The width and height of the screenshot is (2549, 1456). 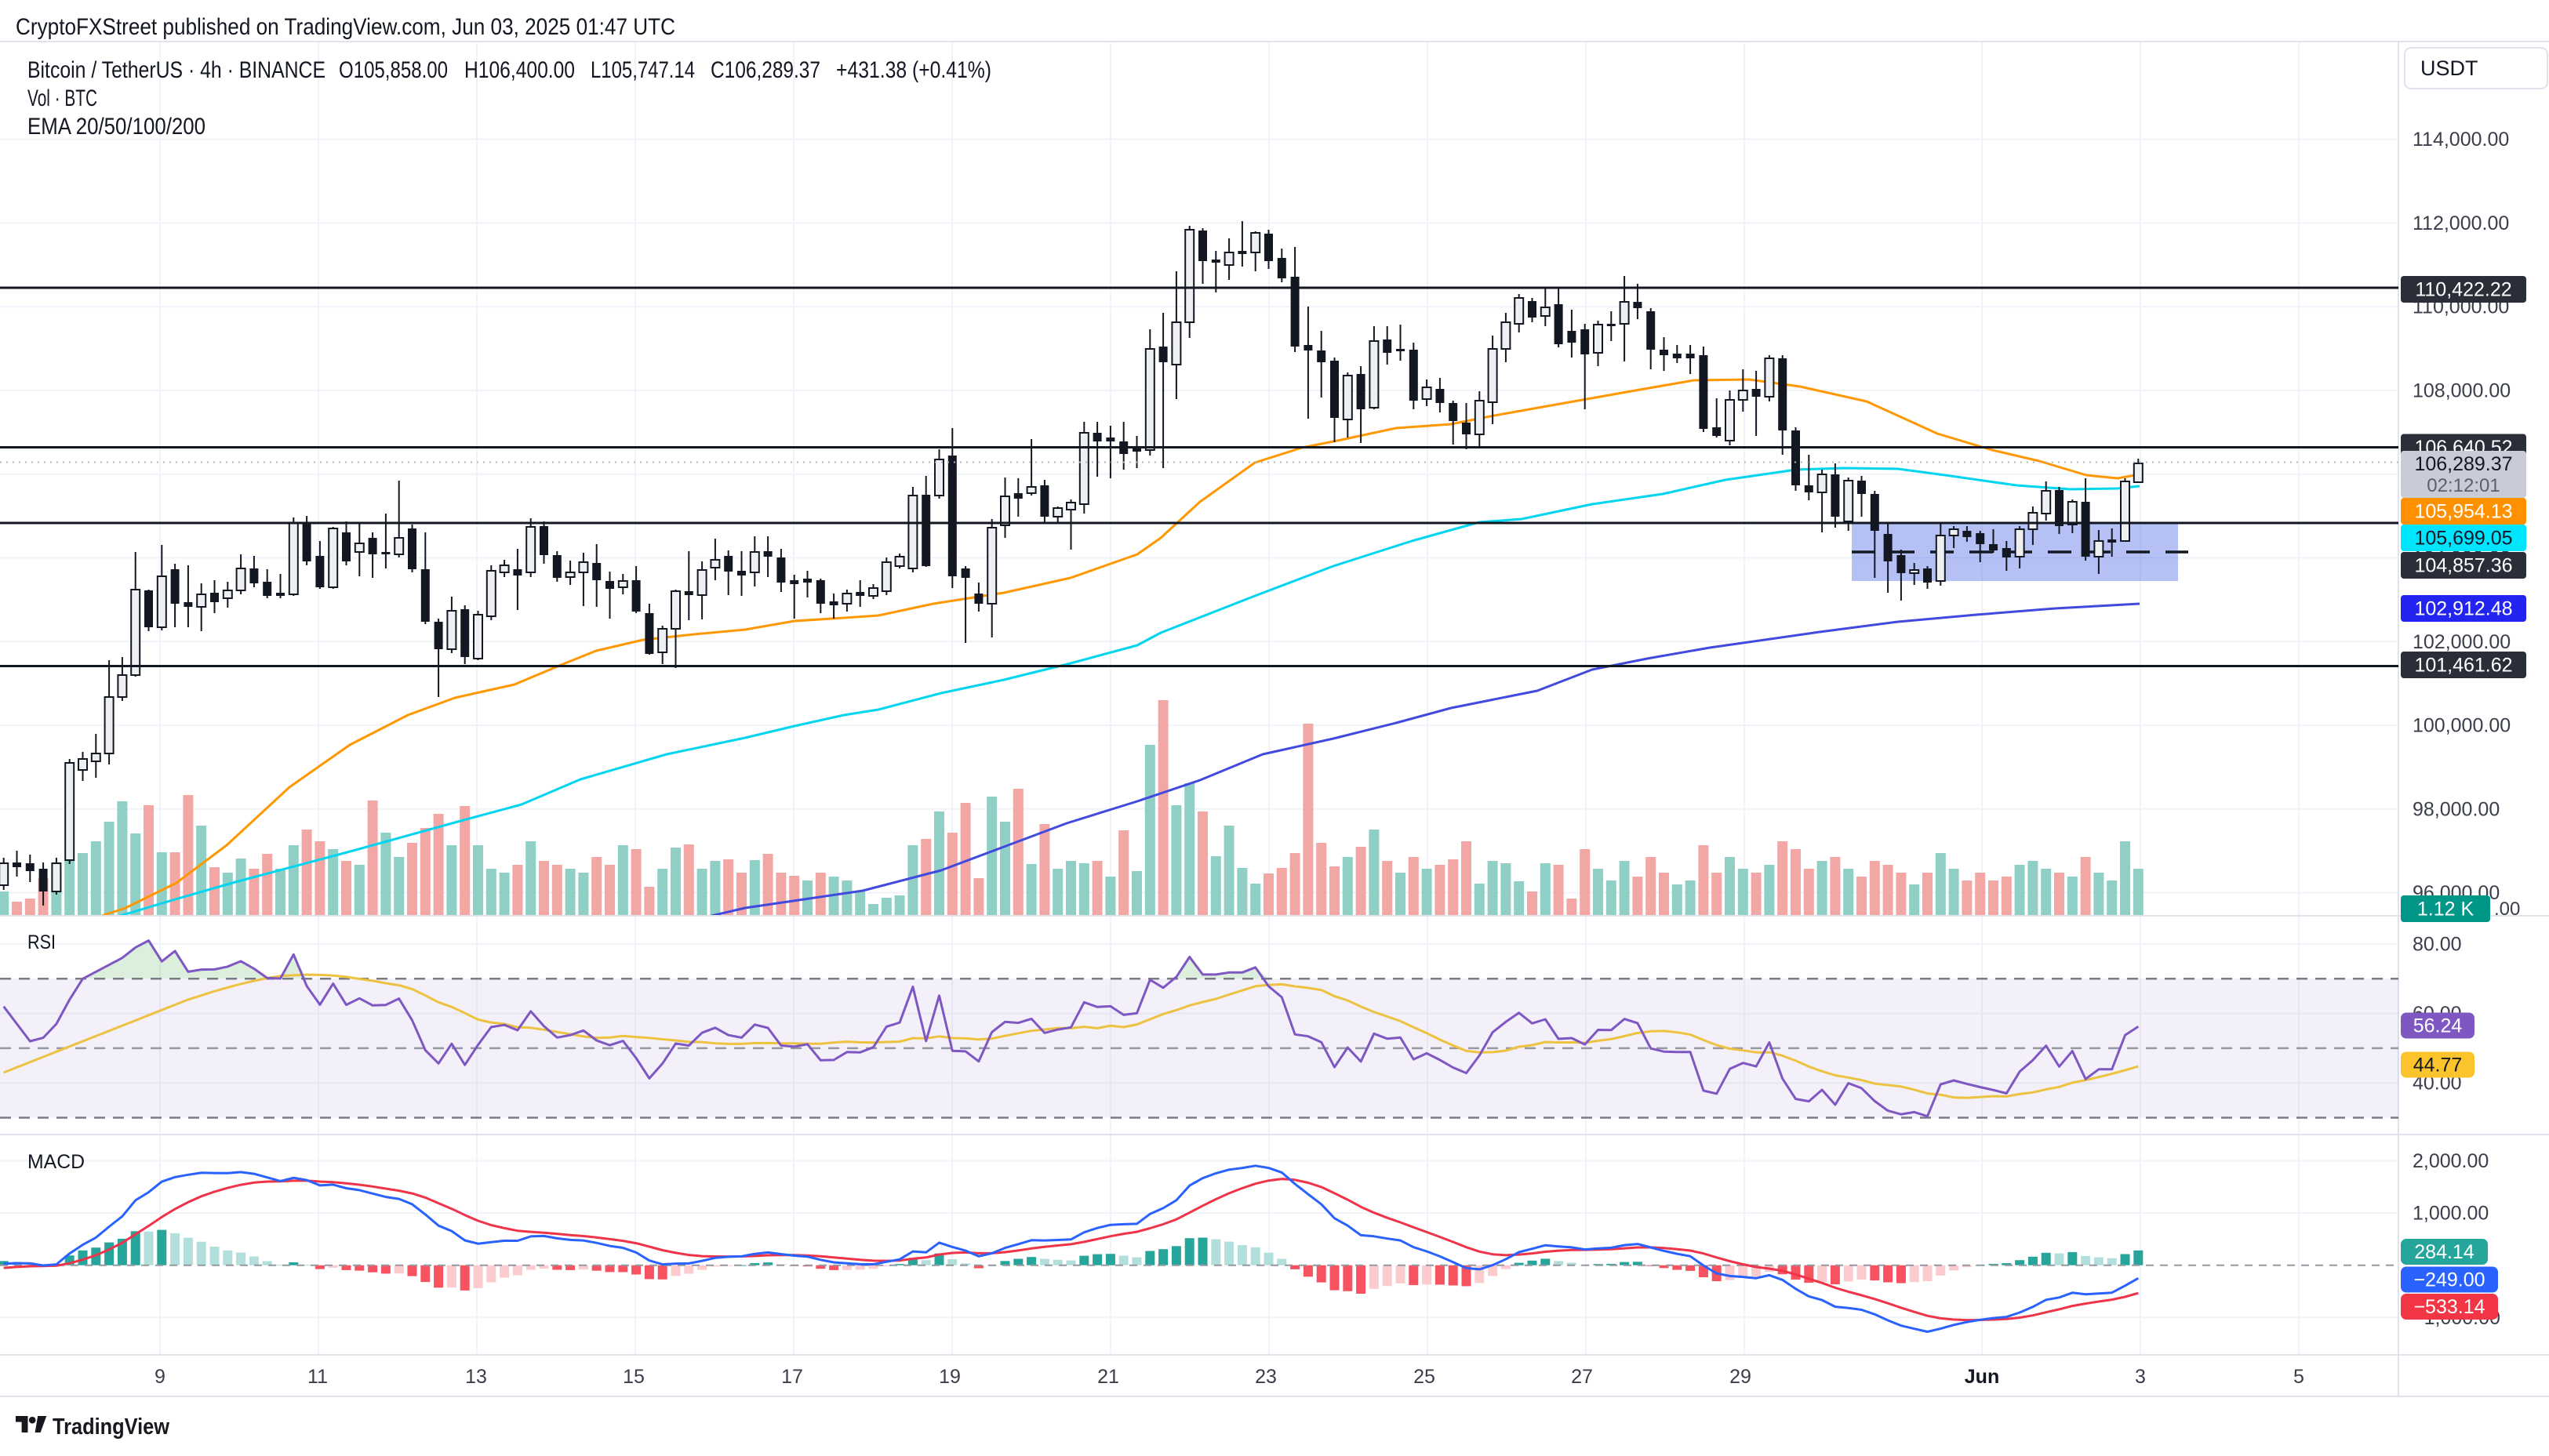 I want to click on svg-text: 9, so click(x=160, y=1377).